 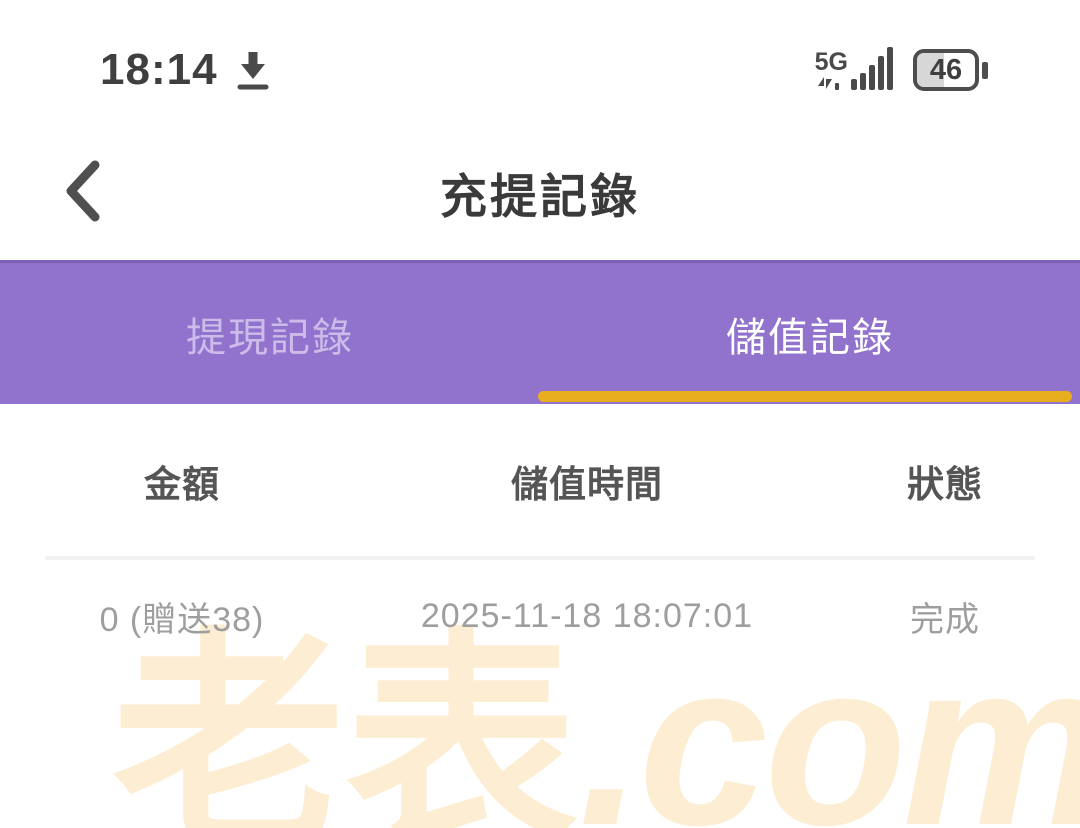 I want to click on table-row: 0 (贈送38) 2025-11-18 18:07:01 完成, so click(x=540, y=616).